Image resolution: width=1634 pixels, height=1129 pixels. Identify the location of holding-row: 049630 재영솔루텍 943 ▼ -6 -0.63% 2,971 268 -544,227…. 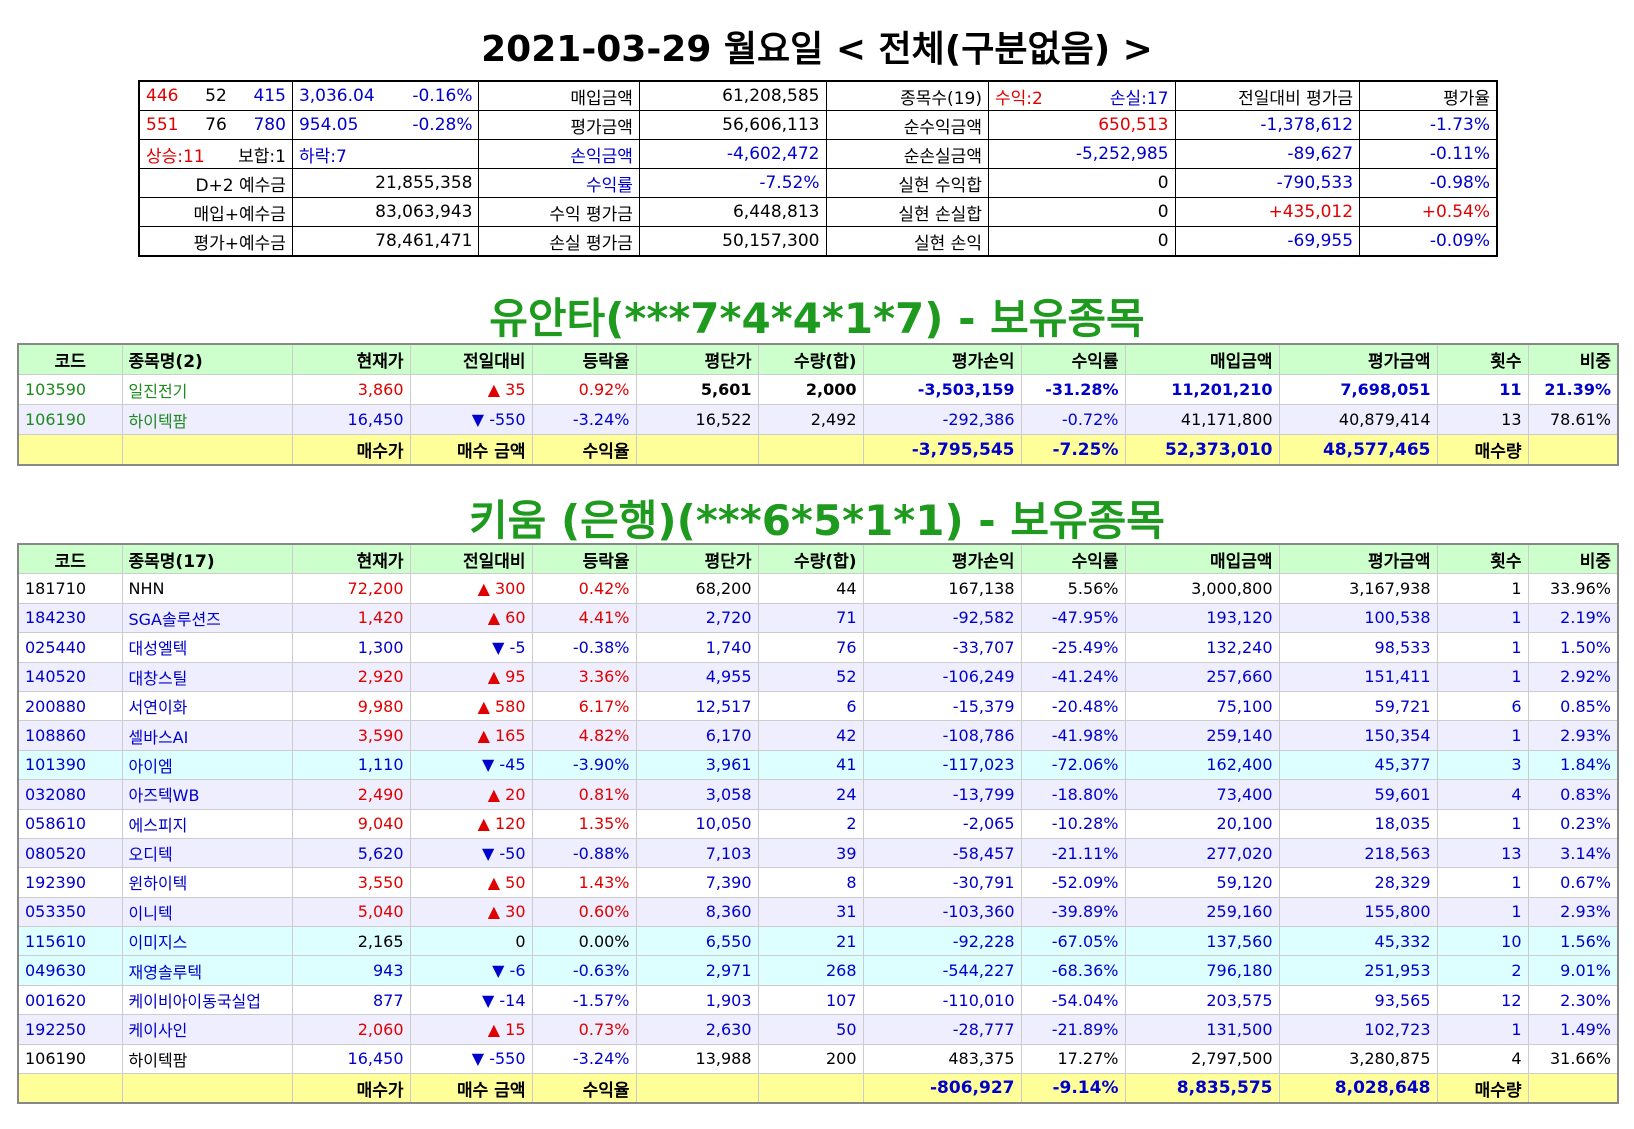
(818, 970).